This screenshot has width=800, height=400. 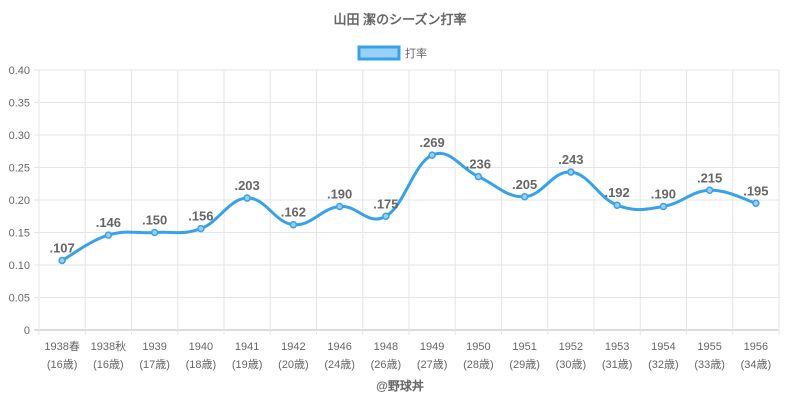 I want to click on data-label: .162, so click(x=293, y=212).